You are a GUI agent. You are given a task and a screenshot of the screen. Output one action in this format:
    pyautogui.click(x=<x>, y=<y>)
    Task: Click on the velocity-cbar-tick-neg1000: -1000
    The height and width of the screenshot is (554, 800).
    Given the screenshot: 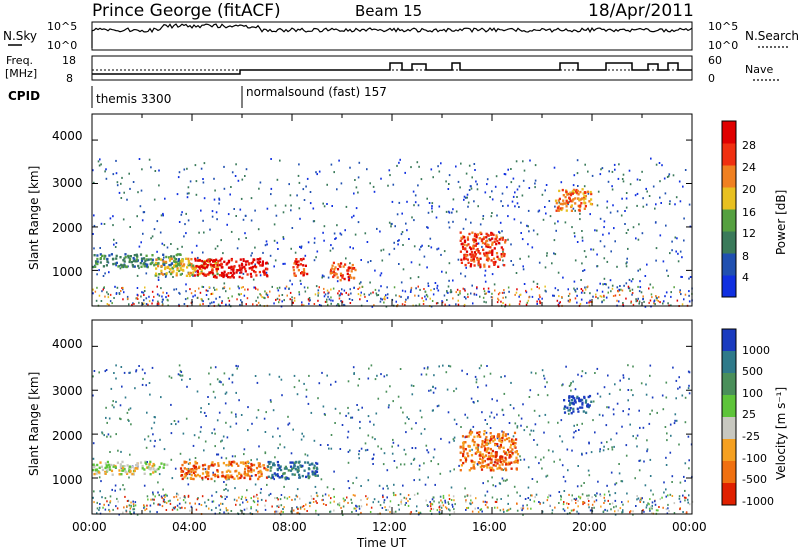 What is the action you would take?
    pyautogui.click(x=758, y=501)
    